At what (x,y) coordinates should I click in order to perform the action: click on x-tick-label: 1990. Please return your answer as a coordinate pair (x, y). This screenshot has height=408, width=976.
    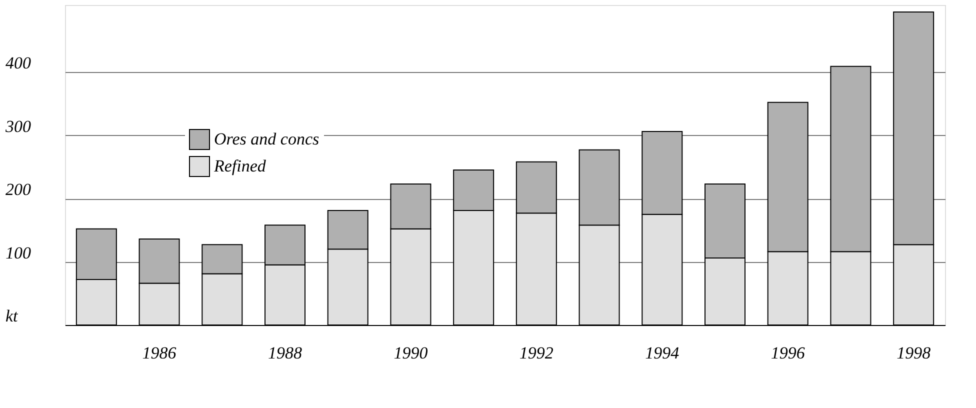
    Looking at the image, I should click on (411, 353).